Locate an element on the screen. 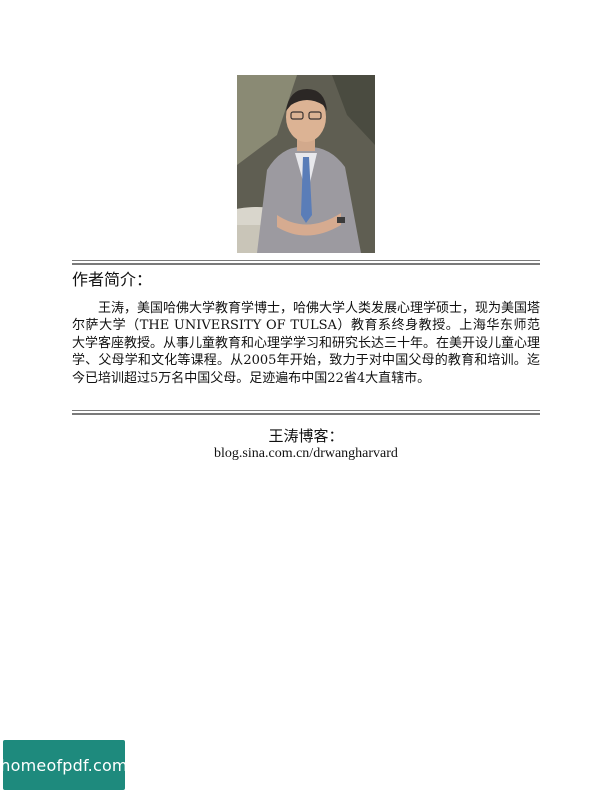 This screenshot has height=792, width=612. top-divider is located at coordinates (306, 262).